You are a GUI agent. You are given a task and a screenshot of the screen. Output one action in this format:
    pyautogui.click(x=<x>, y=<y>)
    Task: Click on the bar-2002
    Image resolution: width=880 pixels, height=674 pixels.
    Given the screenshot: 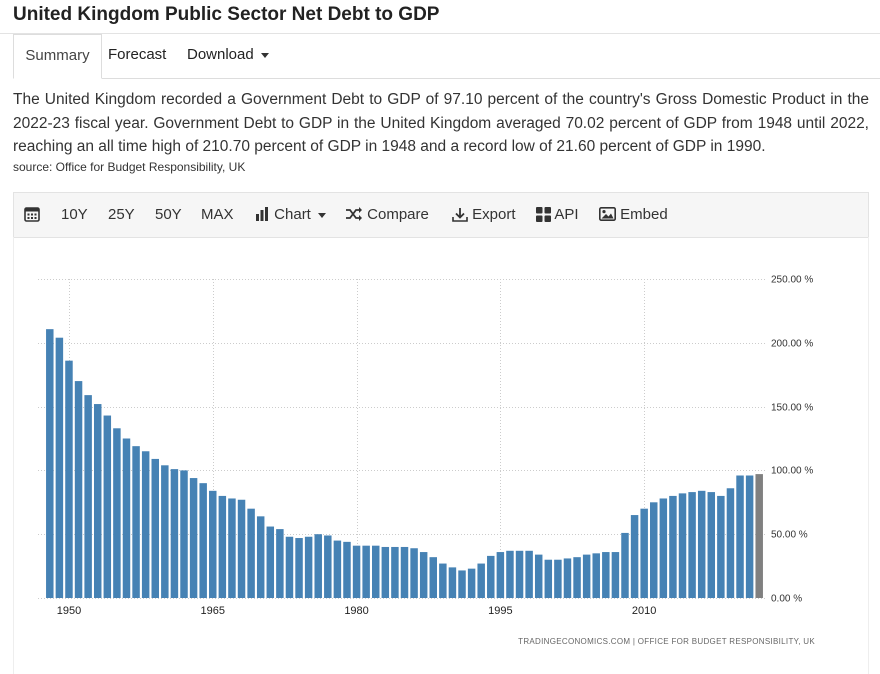 What is the action you would take?
    pyautogui.click(x=567, y=578)
    